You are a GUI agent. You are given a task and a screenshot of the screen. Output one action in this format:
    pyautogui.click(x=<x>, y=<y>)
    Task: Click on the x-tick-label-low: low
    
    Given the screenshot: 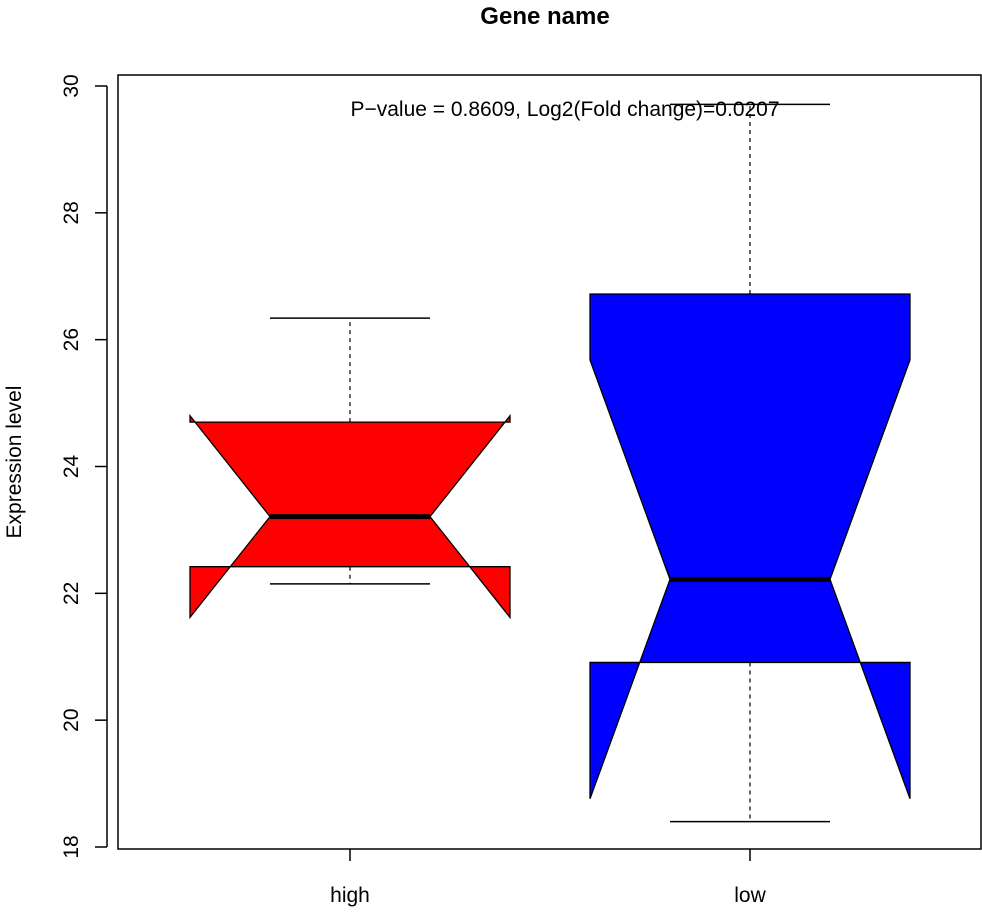 What is the action you would take?
    pyautogui.click(x=750, y=895)
    